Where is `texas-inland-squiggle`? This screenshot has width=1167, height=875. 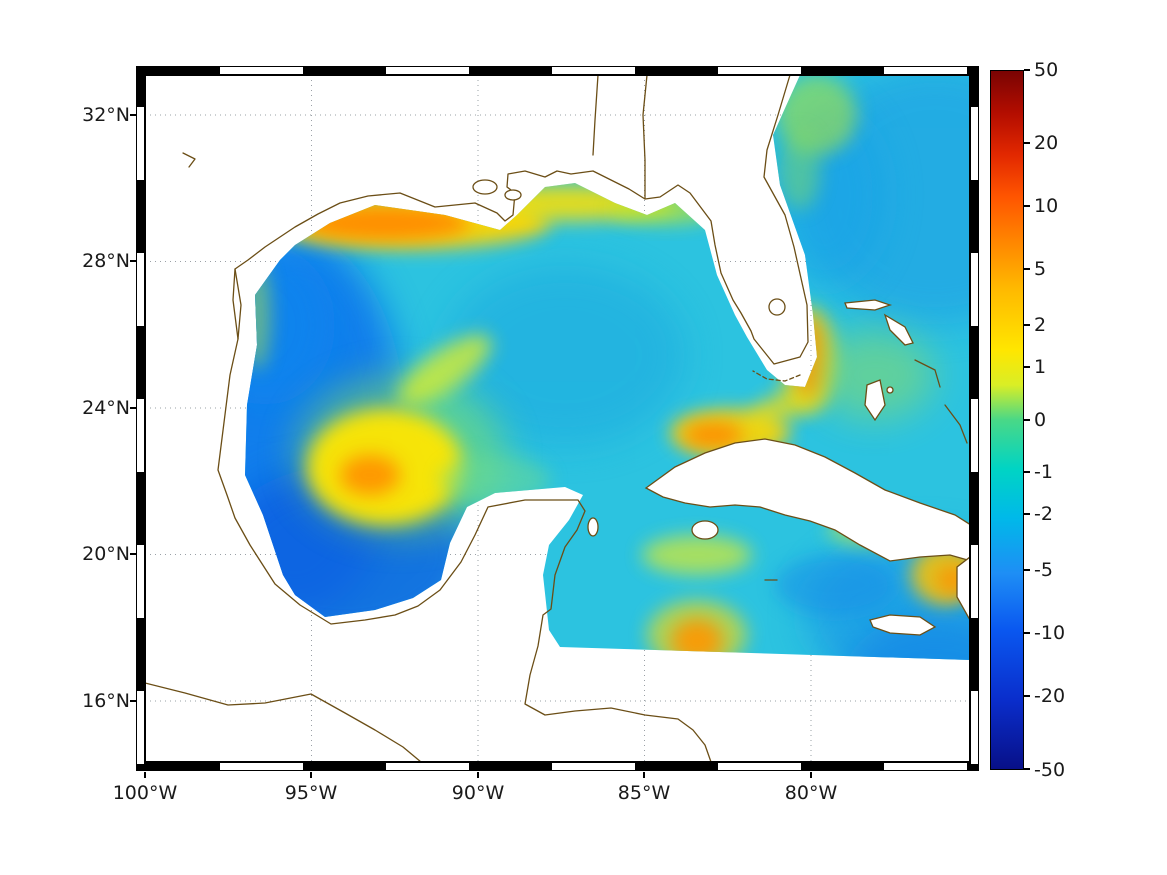
texas-inland-squiggle is located at coordinates (189, 160).